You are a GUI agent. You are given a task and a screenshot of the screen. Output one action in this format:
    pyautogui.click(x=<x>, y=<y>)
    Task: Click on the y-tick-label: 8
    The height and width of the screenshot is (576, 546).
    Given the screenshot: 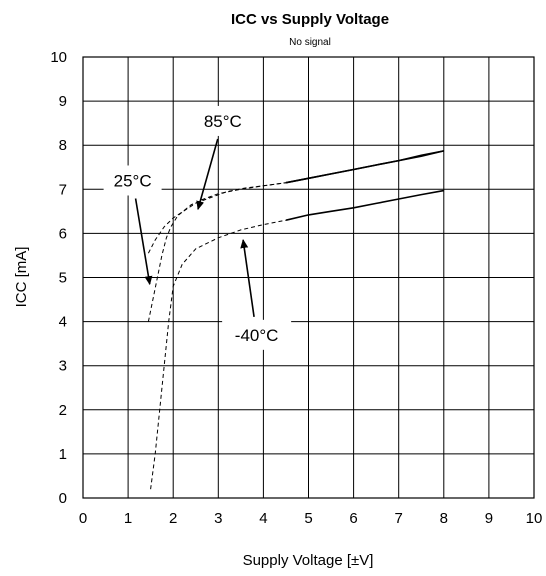 What is the action you would take?
    pyautogui.click(x=63, y=145)
    